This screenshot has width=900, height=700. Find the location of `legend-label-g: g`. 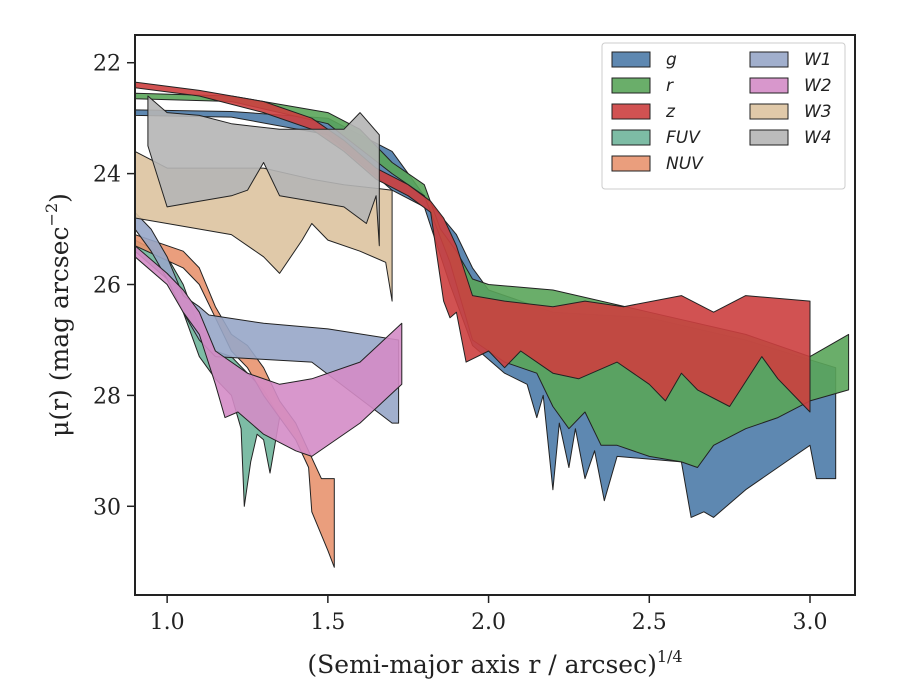

legend-label-g: g is located at coordinates (671, 60).